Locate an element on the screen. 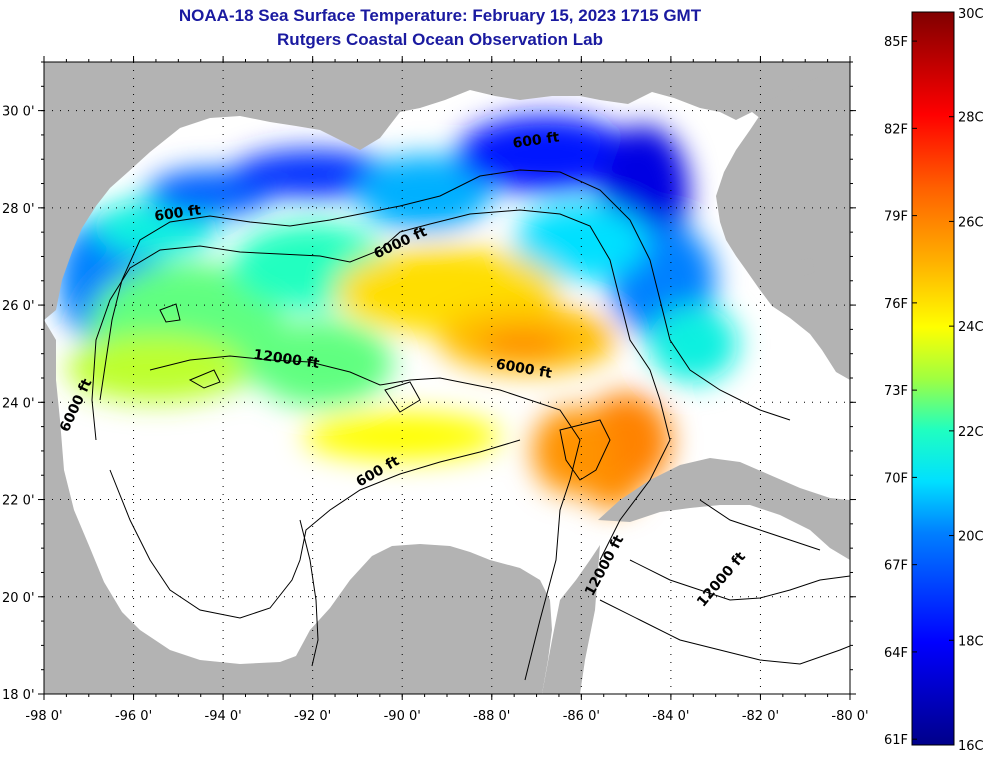  lon-tick-label: -96 0' is located at coordinates (133, 716).